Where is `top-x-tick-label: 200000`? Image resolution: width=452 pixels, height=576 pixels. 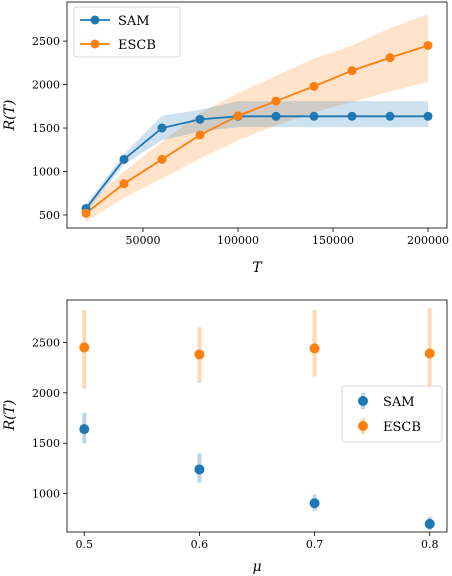 top-x-tick-label: 200000 is located at coordinates (428, 240).